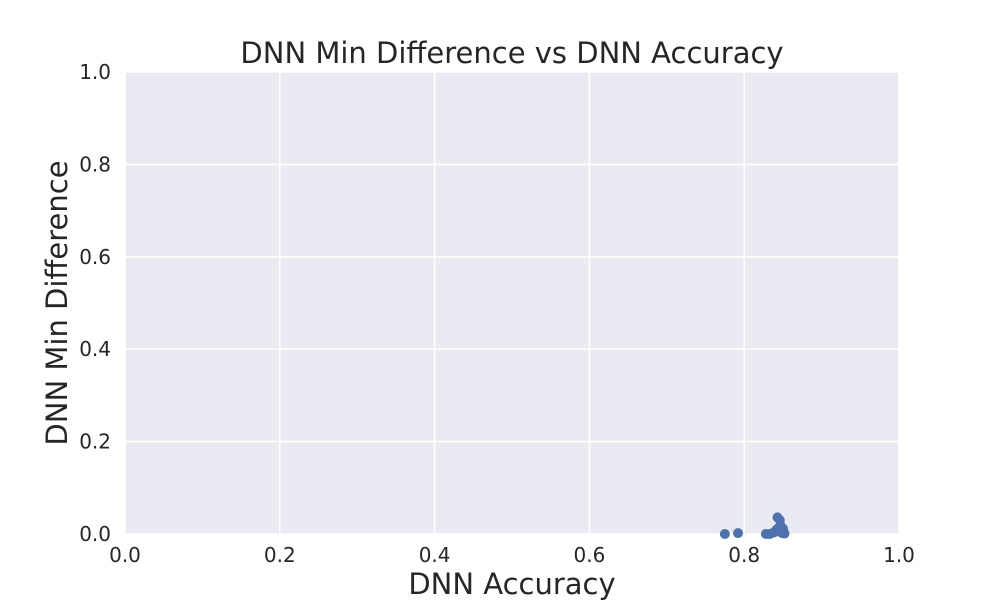  What do you see at coordinates (511, 53) in the screenshot?
I see `chart-title: DNN Min Difference vs DNN Accuracy` at bounding box center [511, 53].